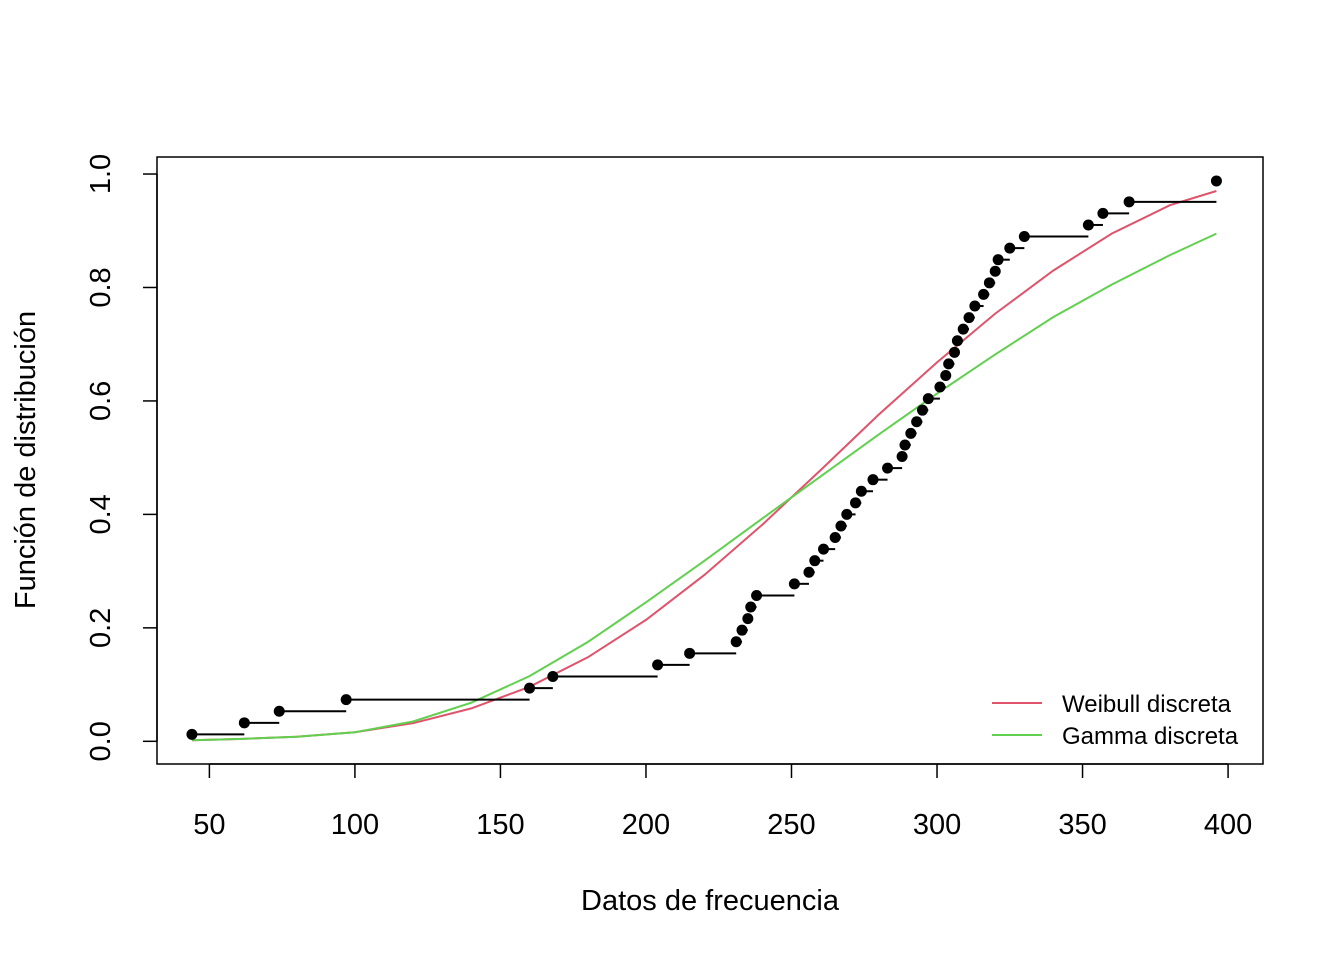 Image resolution: width=1344 pixels, height=960 pixels. What do you see at coordinates (791, 825) in the screenshot?
I see `x-tick-label: 250` at bounding box center [791, 825].